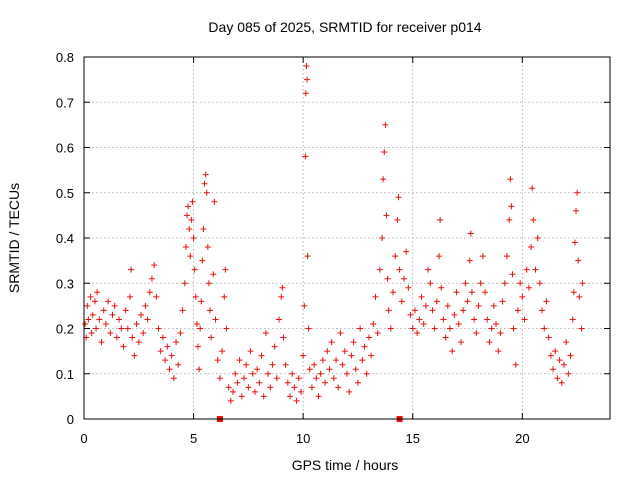 This screenshot has width=640, height=480. What do you see at coordinates (65, 329) in the screenshot?
I see `y-tick-label: 0.2` at bounding box center [65, 329].